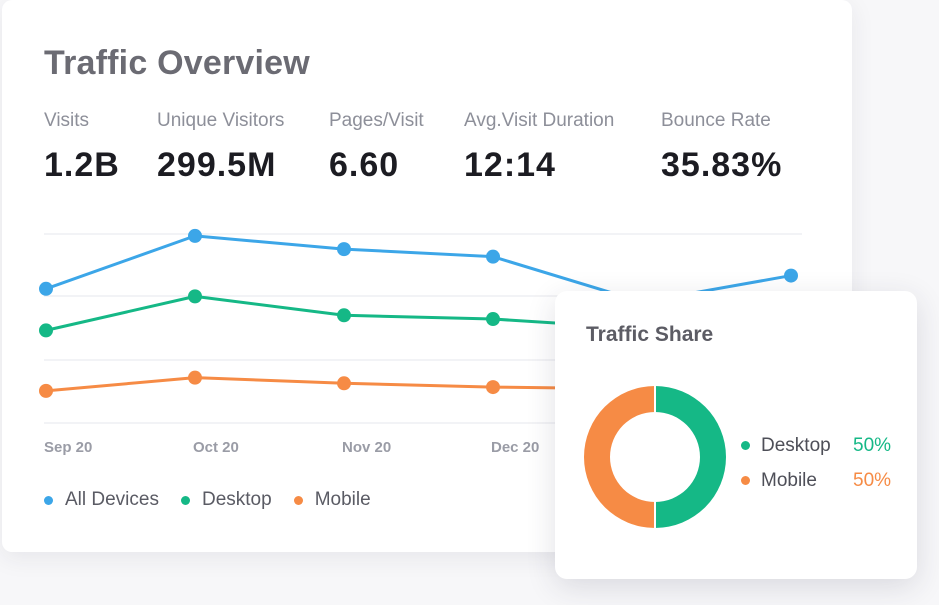 The image size is (939, 605). Describe the element at coordinates (650, 334) in the screenshot. I see `traffic-share-title: Traffic Share` at that location.